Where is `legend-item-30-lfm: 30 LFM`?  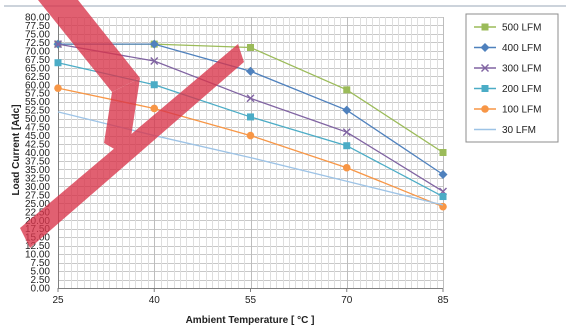 legend-item-30-lfm: 30 LFM is located at coordinates (505, 130).